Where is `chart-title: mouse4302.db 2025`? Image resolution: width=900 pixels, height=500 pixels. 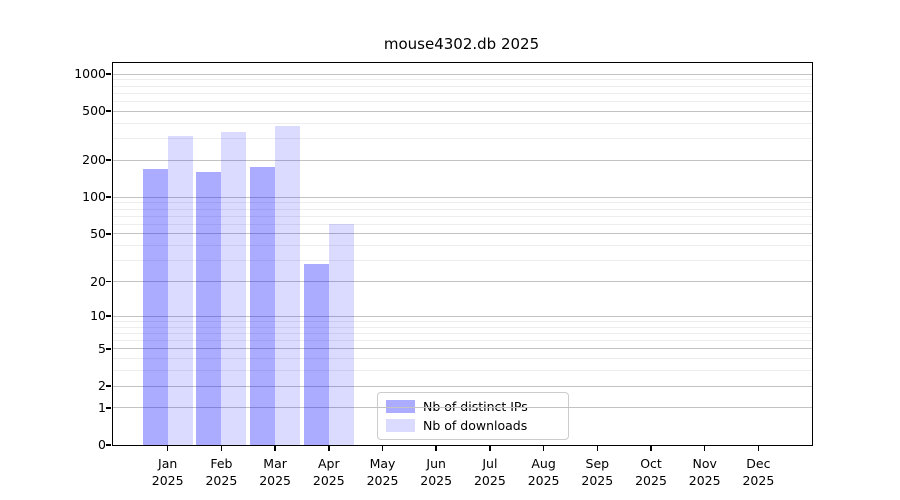 chart-title: mouse4302.db 2025 is located at coordinates (461, 44).